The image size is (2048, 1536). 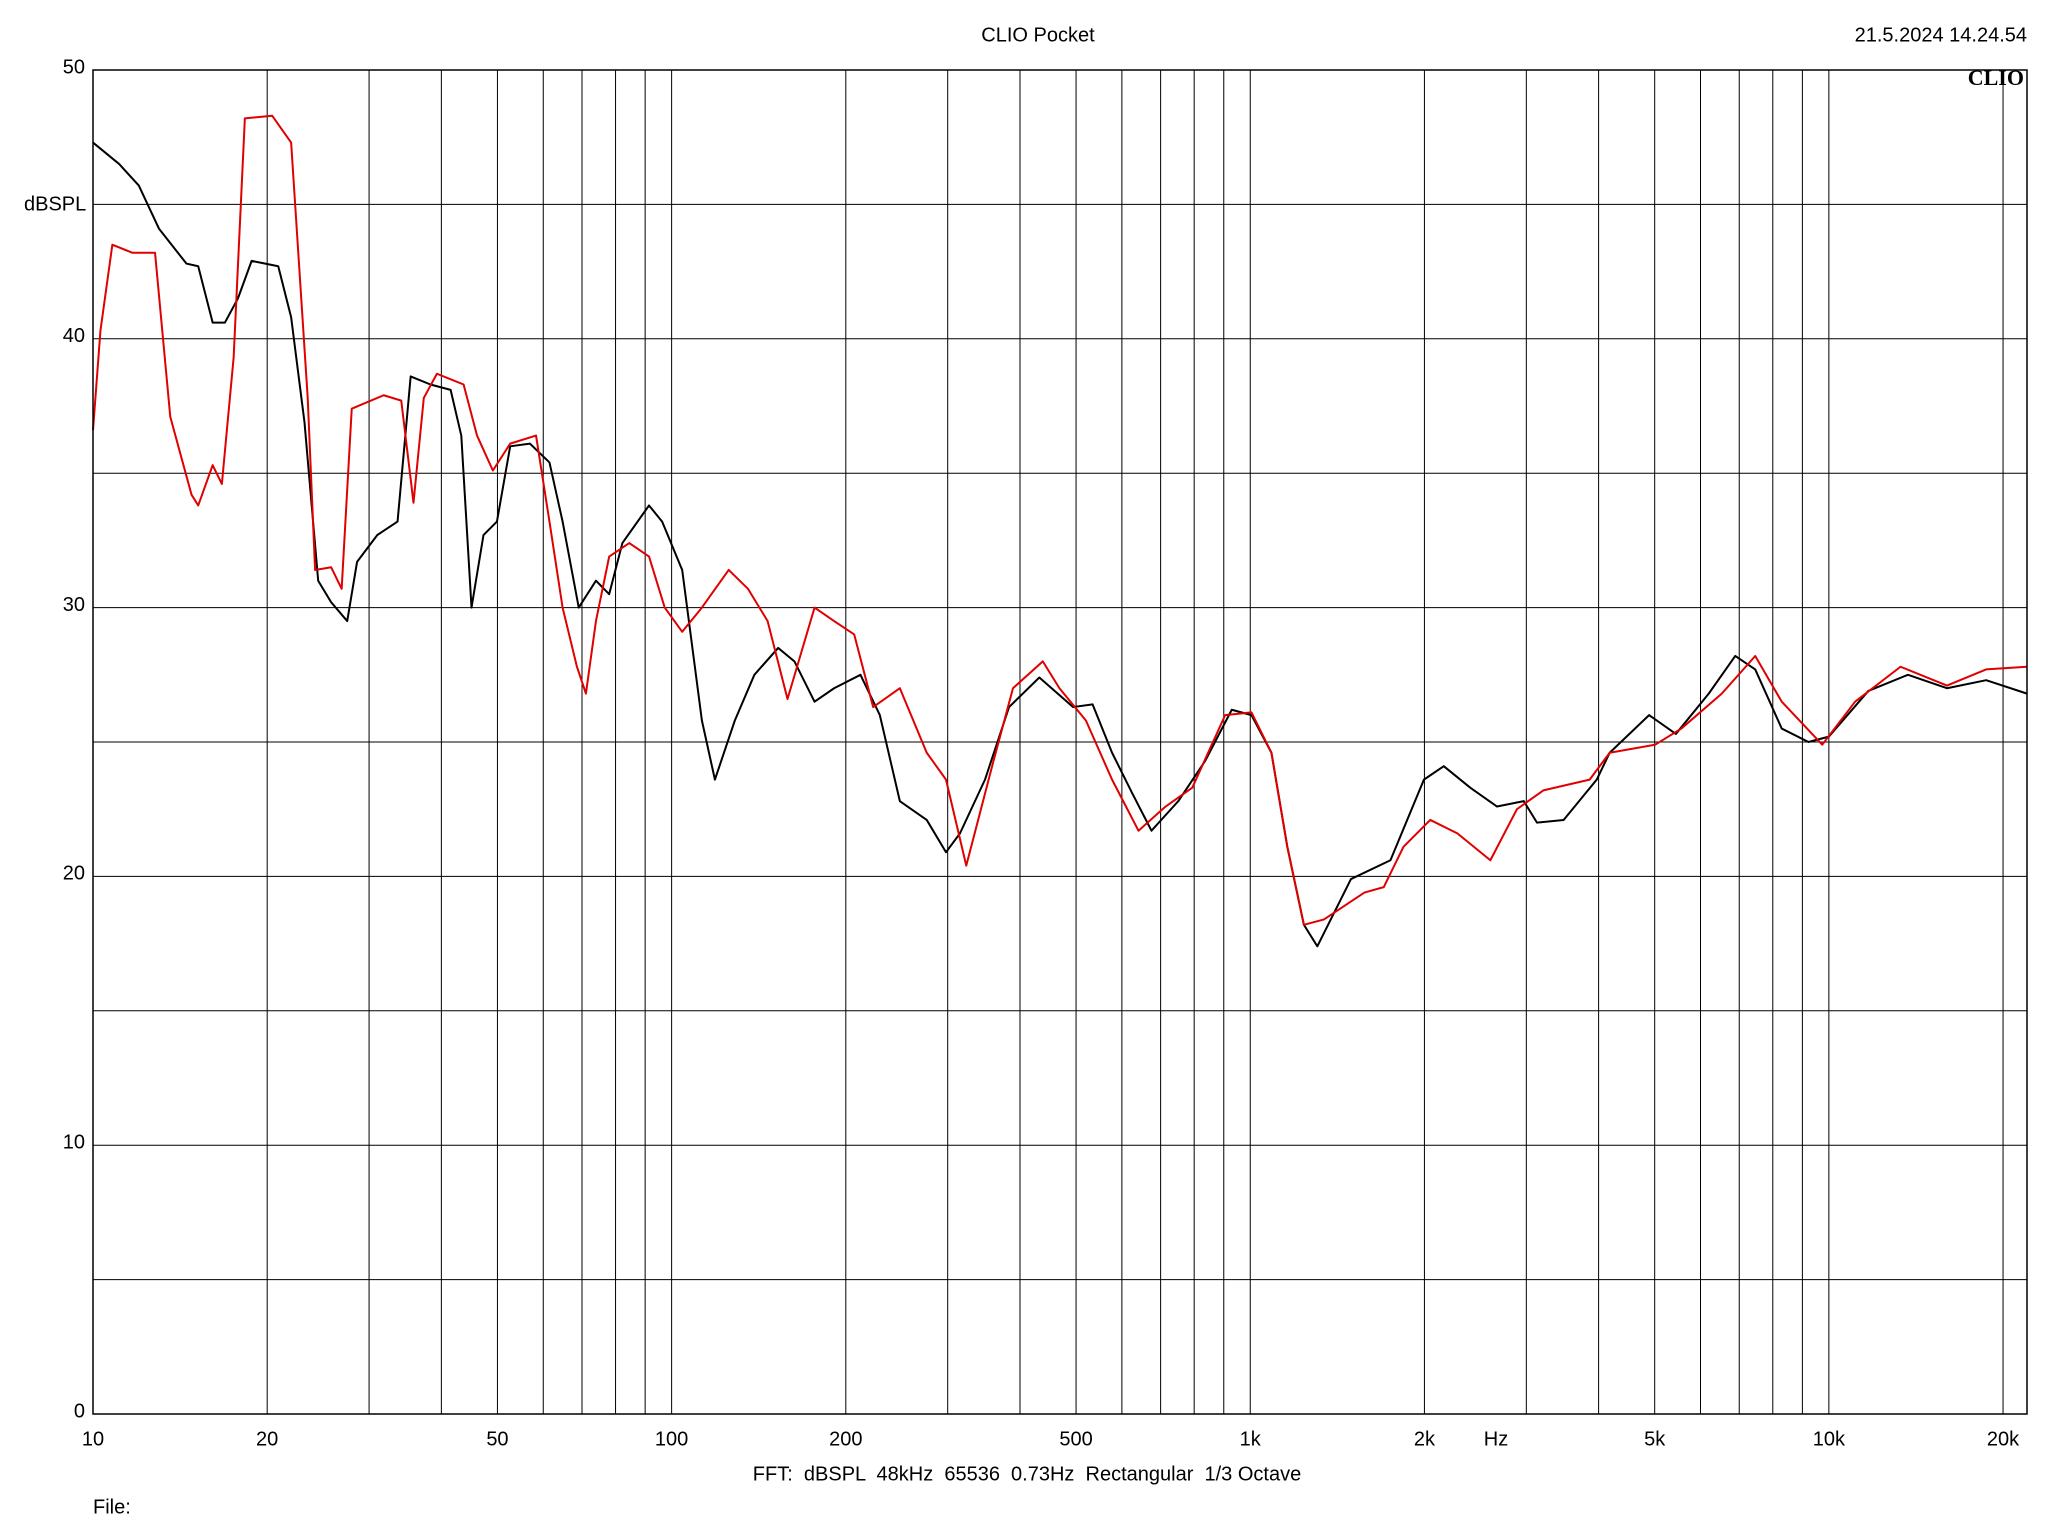 What do you see at coordinates (74, 605) in the screenshot?
I see `y-tick-label: 30` at bounding box center [74, 605].